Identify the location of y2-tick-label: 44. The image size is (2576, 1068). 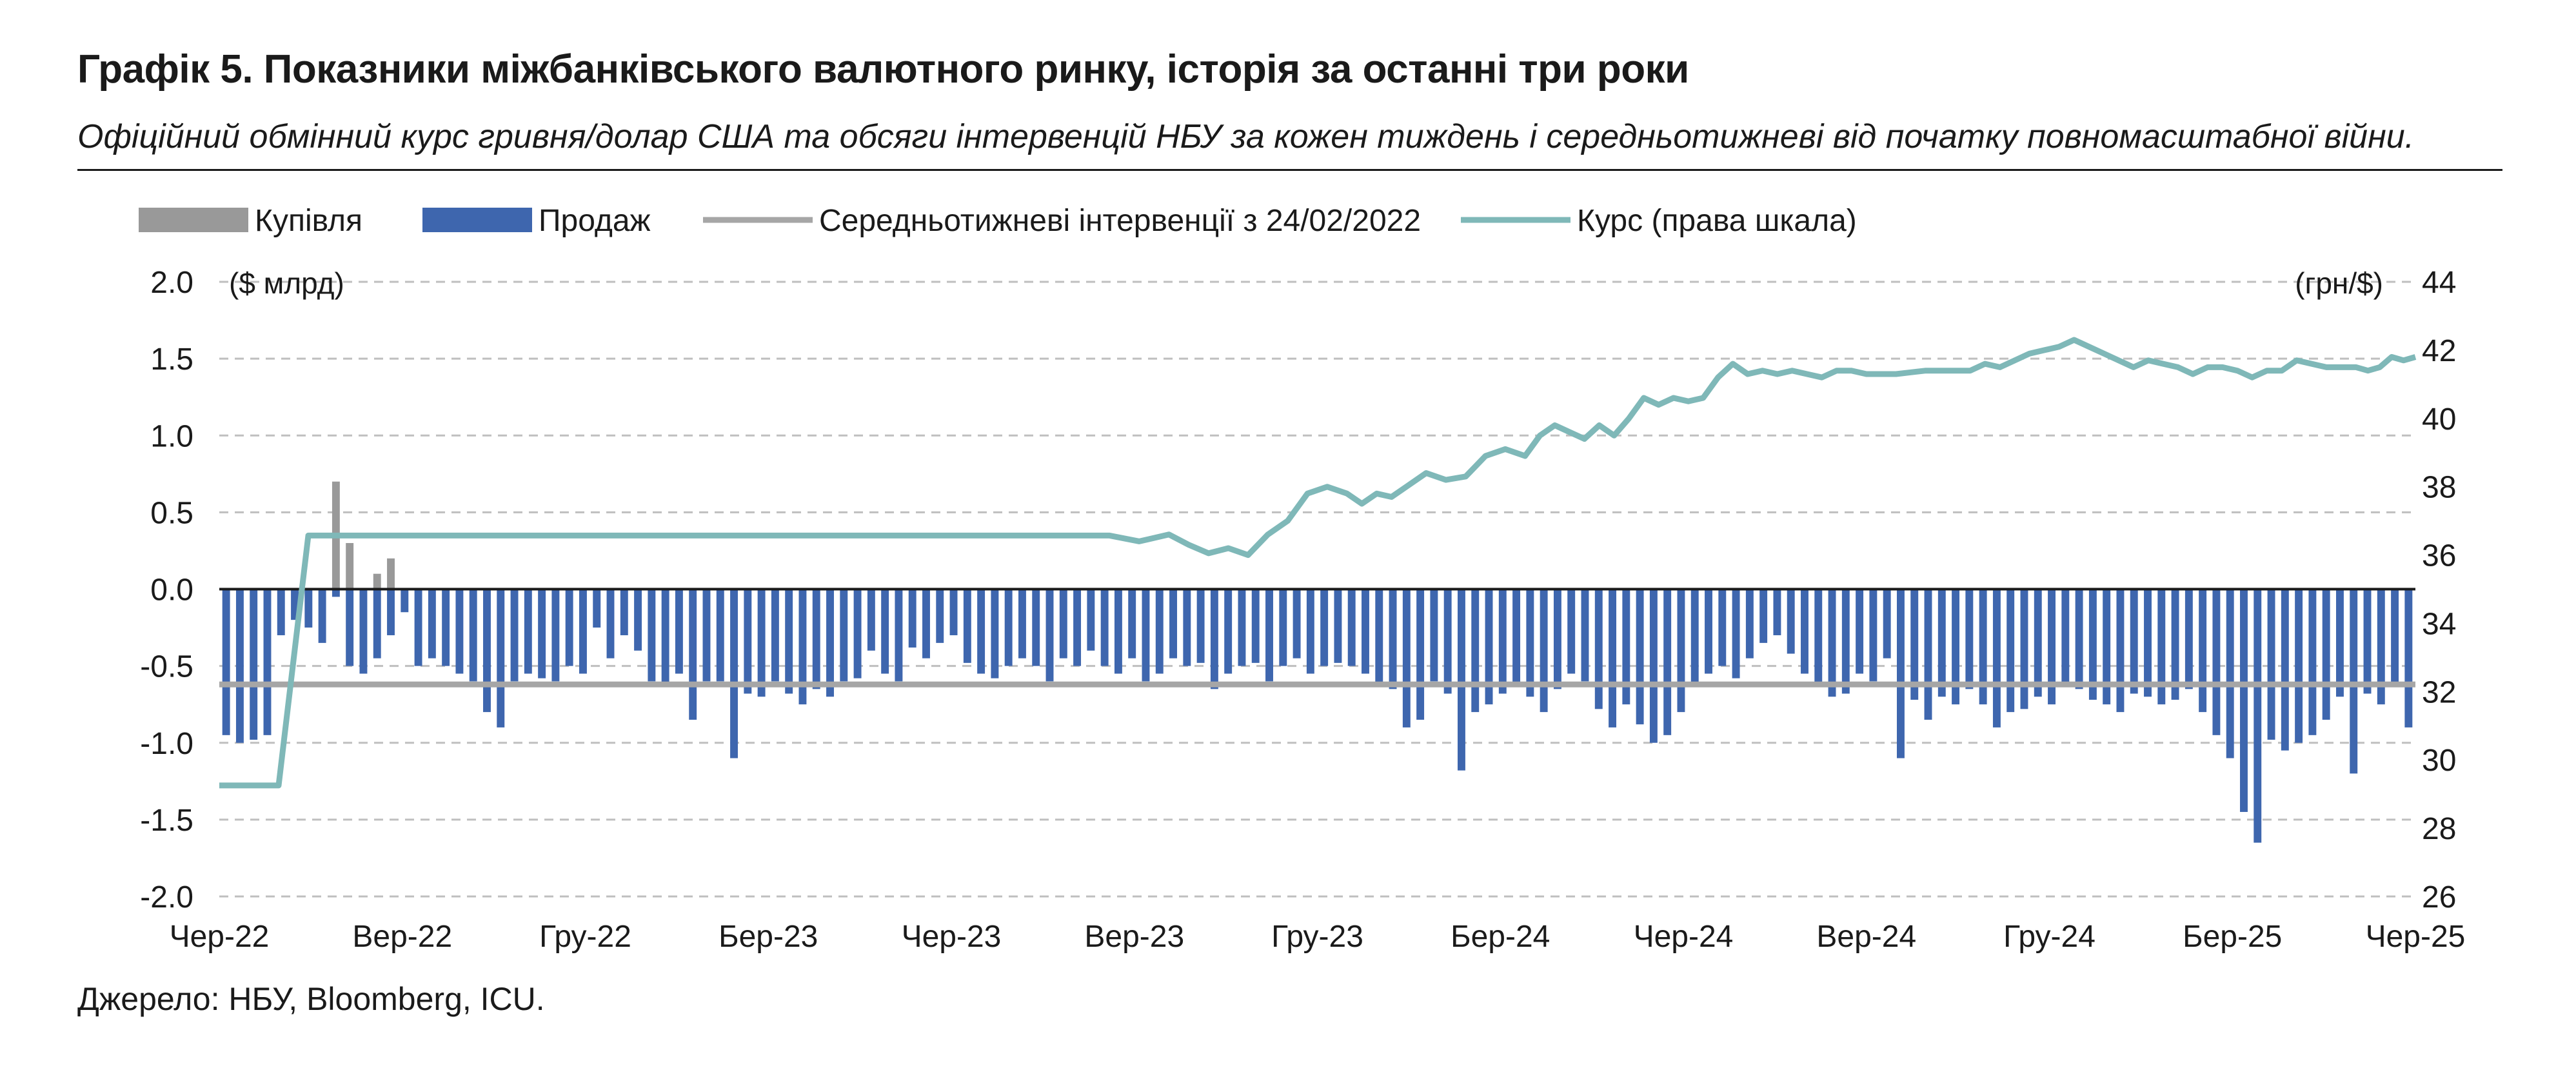
(2439, 283).